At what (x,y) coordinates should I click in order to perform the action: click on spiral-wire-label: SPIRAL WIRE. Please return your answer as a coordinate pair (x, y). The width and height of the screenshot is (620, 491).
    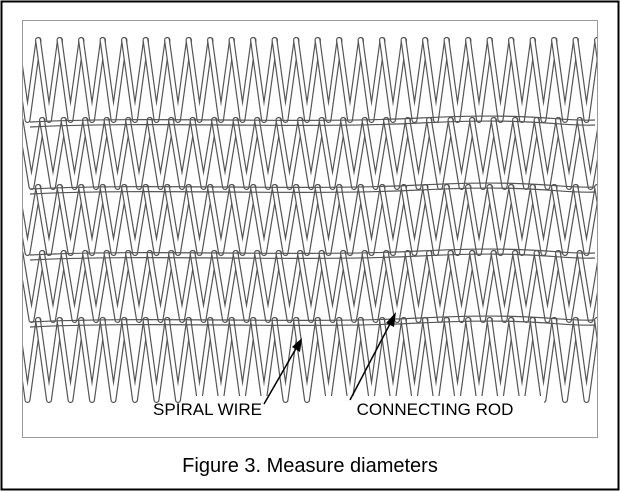
    Looking at the image, I should click on (207, 409).